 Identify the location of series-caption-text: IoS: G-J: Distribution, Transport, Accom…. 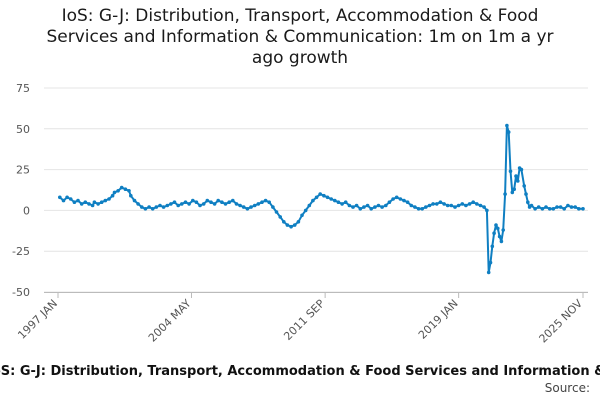
(300, 371).